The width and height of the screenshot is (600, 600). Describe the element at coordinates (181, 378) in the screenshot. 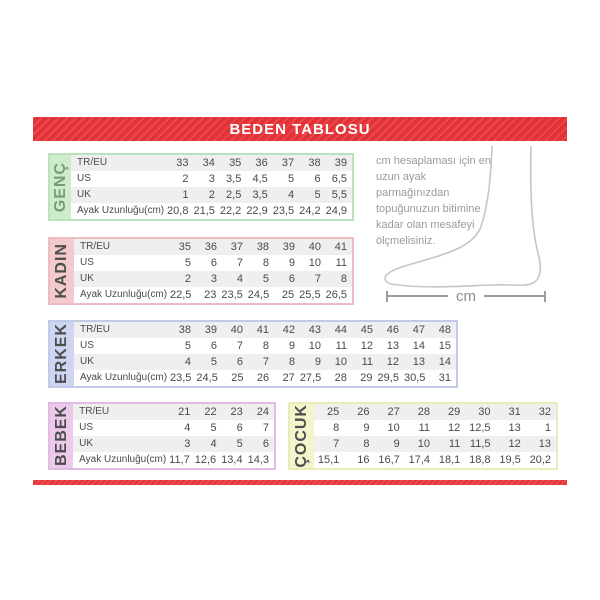

I see `size-cell: 23,5` at that location.